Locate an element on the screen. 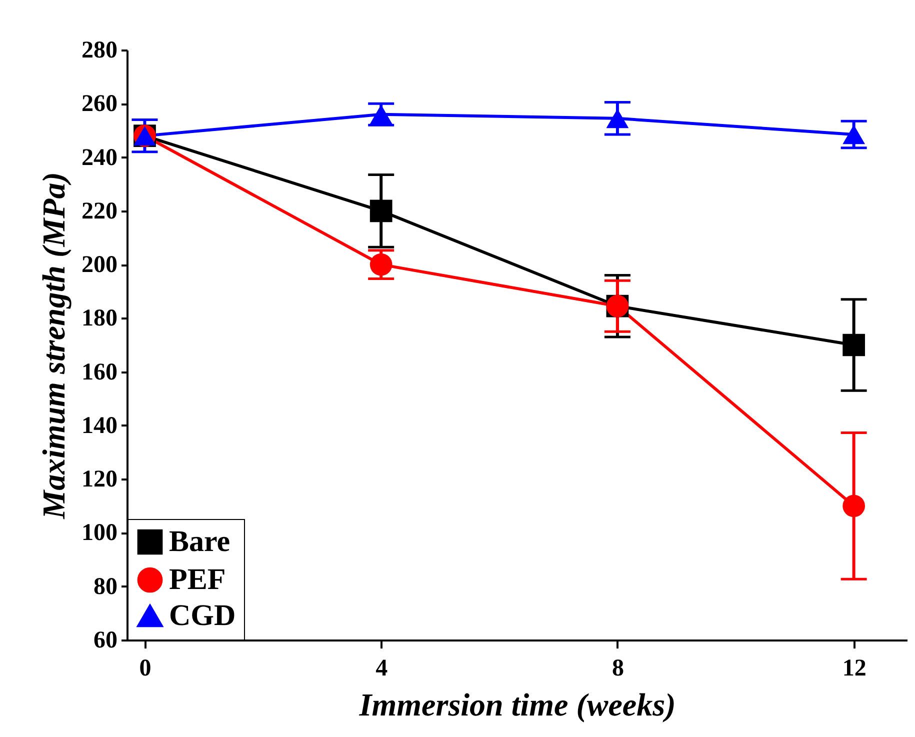 The height and width of the screenshot is (737, 915). legend-label: PEF is located at coordinates (197, 579).